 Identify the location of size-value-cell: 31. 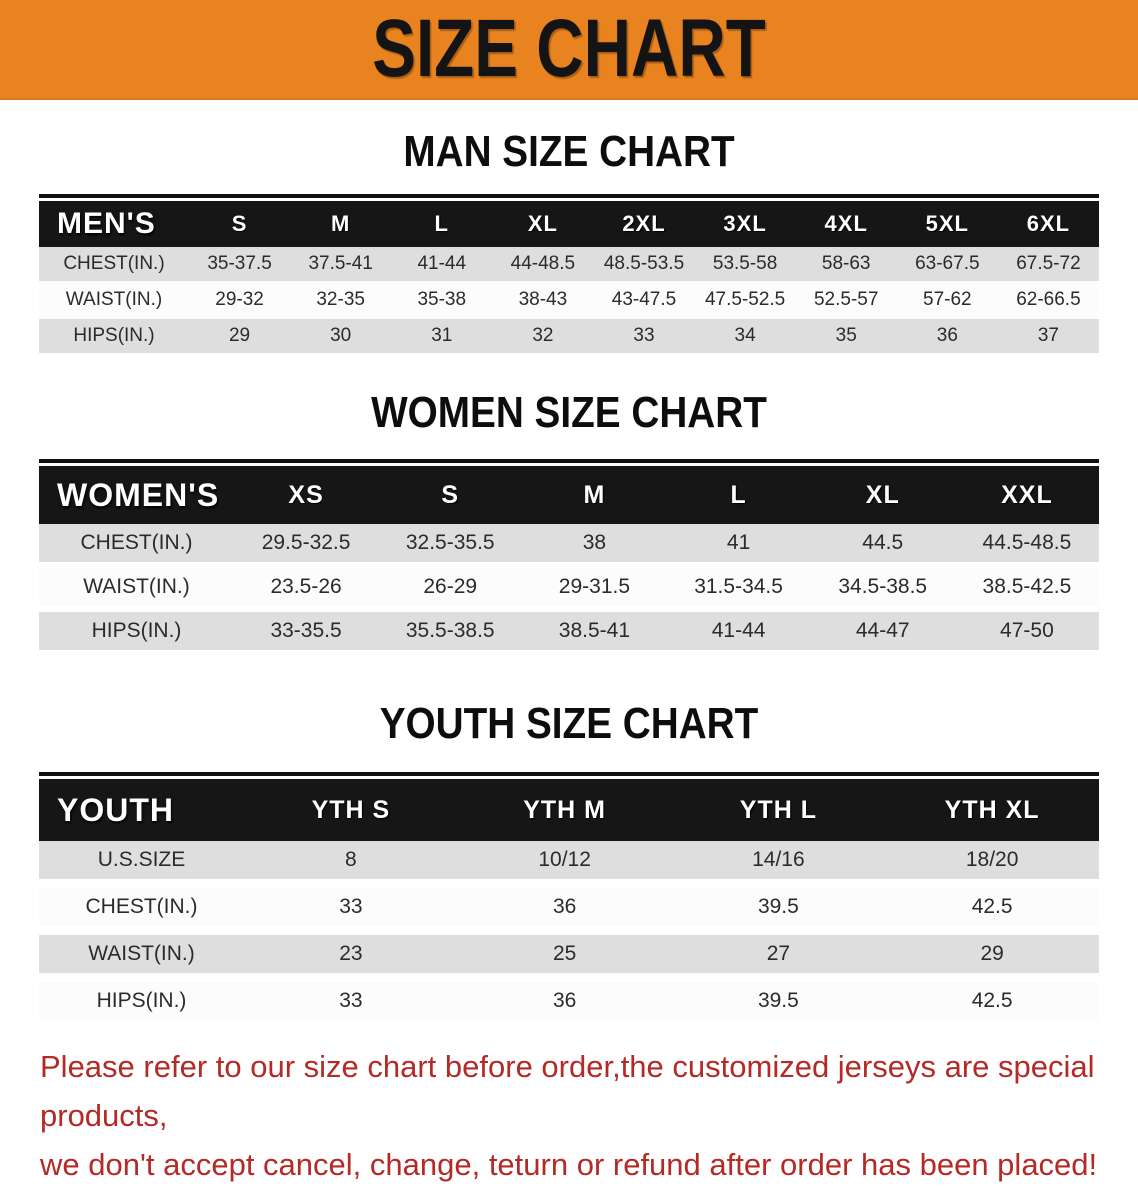
(442, 335).